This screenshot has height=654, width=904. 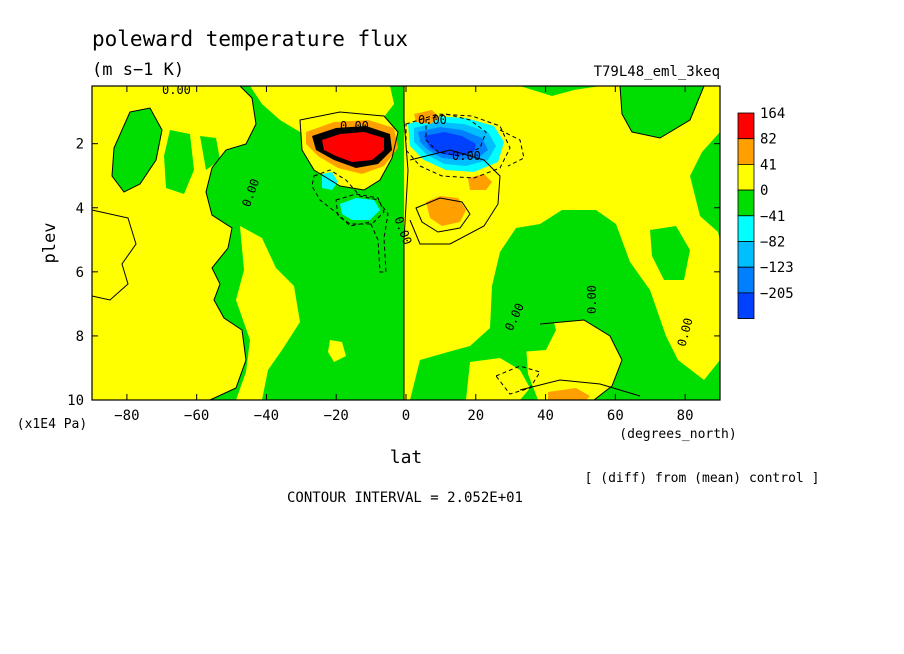 I want to click on y-axis-label: plev, so click(x=50, y=243).